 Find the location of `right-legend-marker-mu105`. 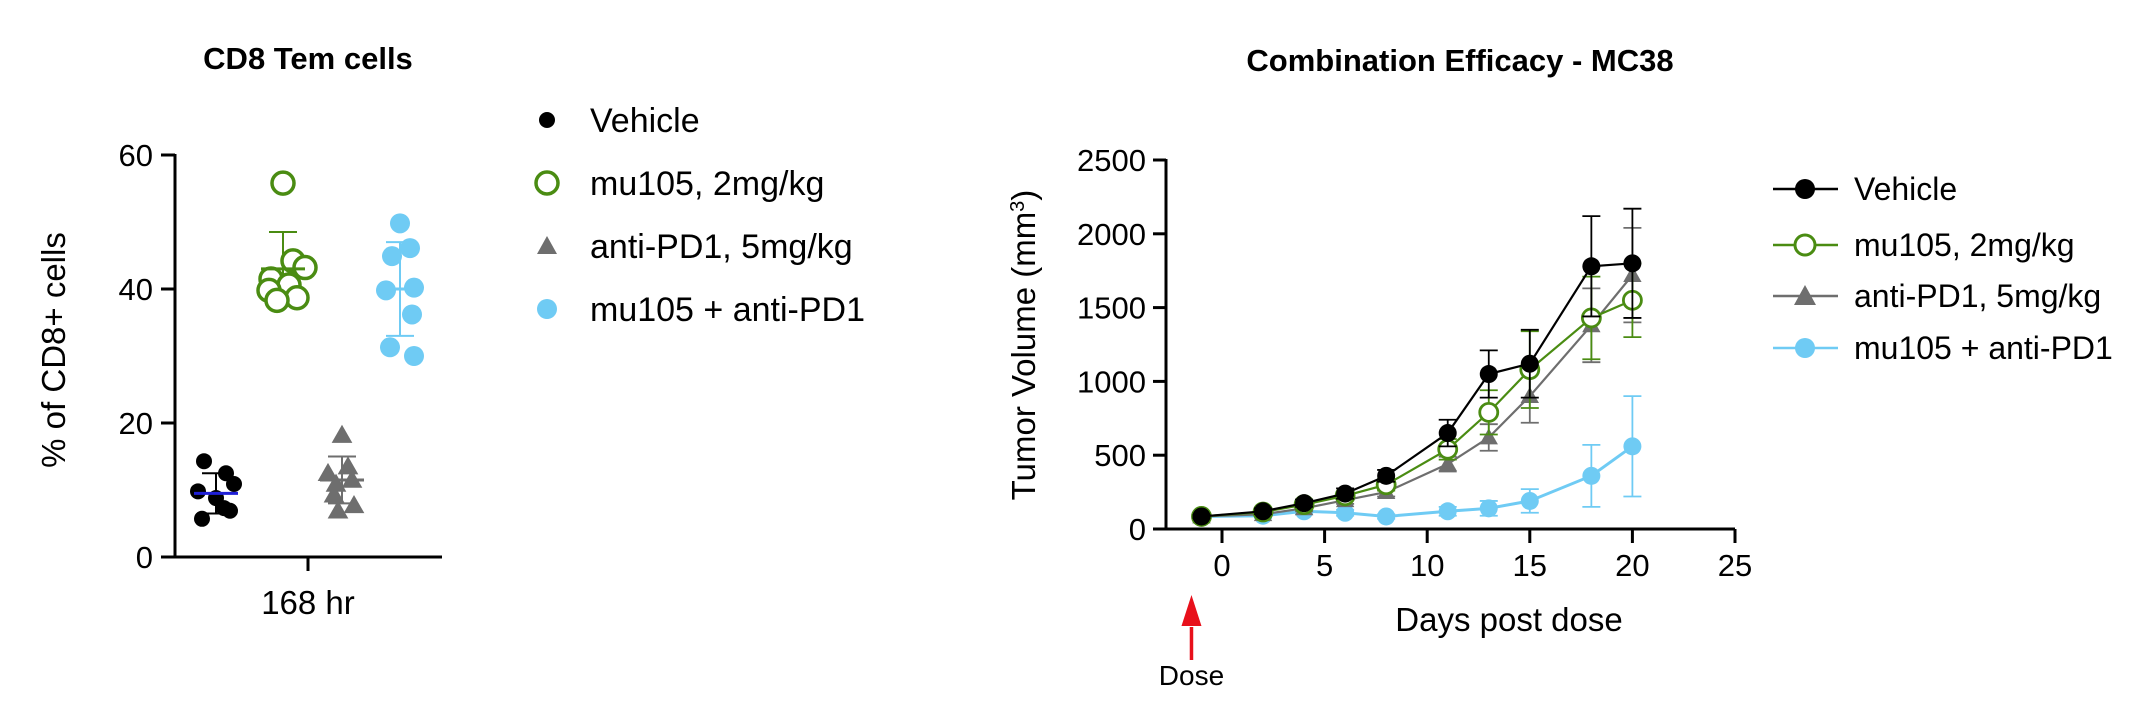

right-legend-marker-mu105 is located at coordinates (1805, 245).